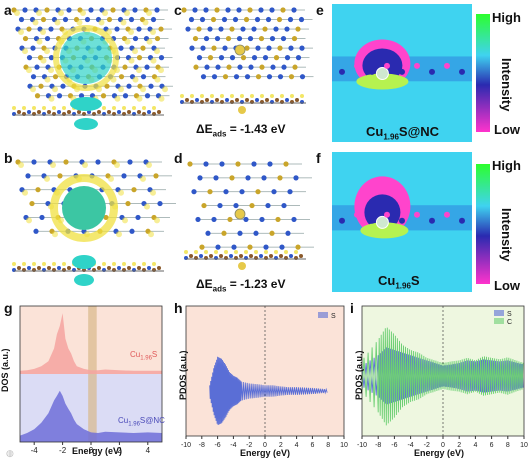 Image resolution: width=530 pixels, height=460 pixels. Describe the element at coordinates (410, 445) in the screenshot. I see `chart-i-tick-label: -4` at that location.